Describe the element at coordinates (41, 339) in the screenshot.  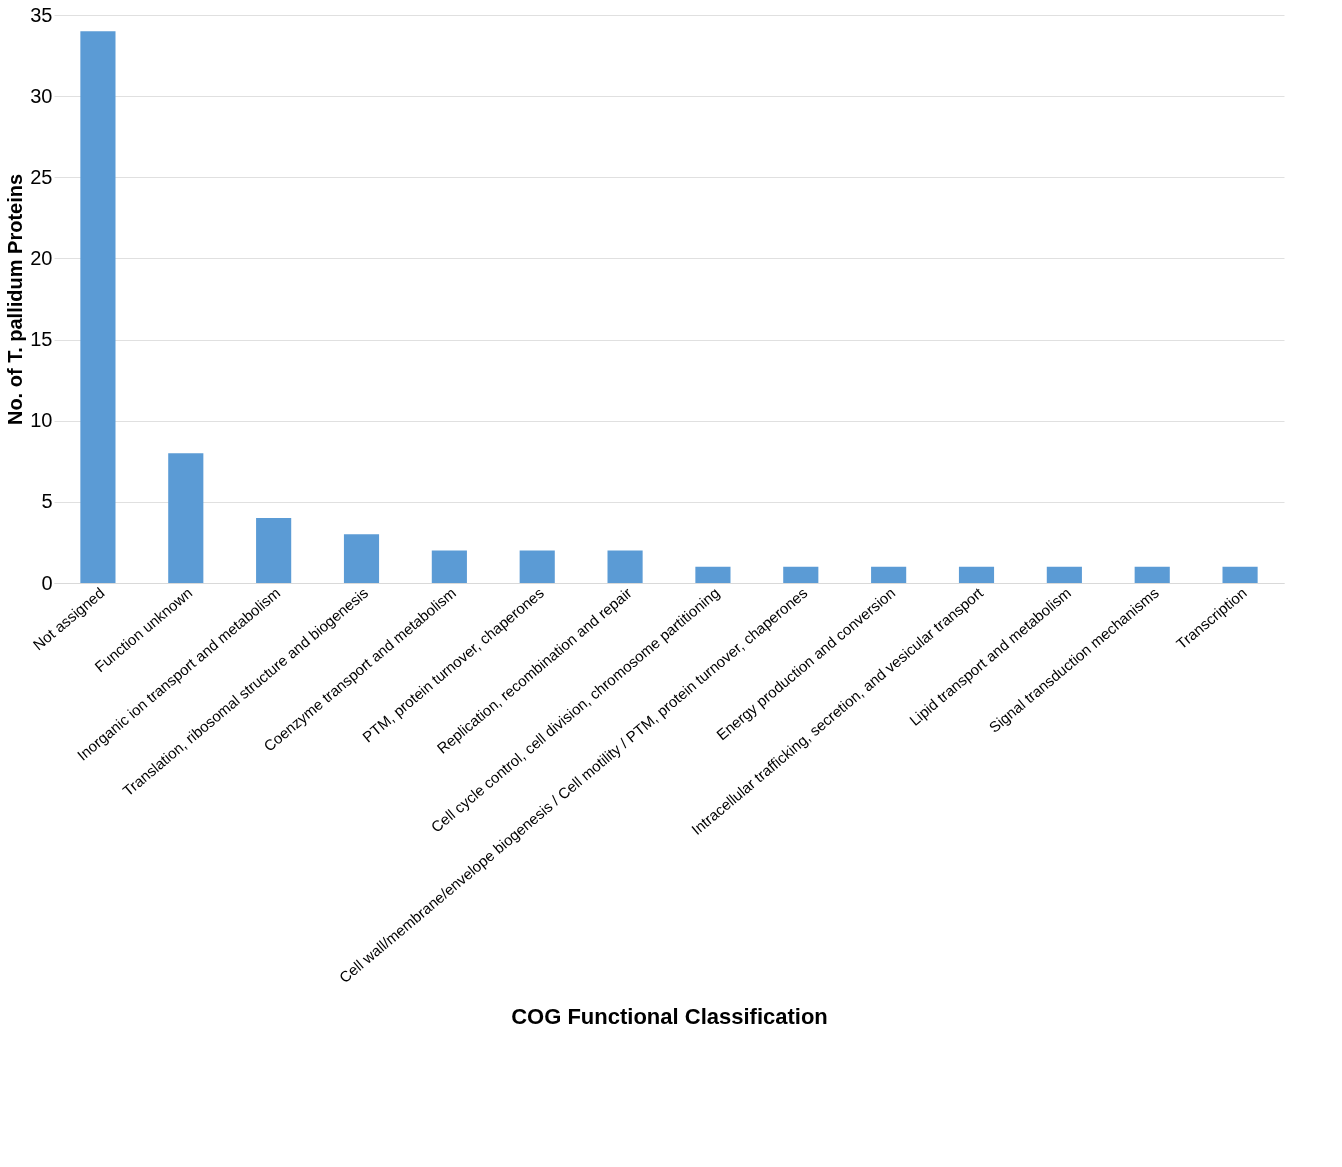
I see `y-tick-label: 15` at that location.